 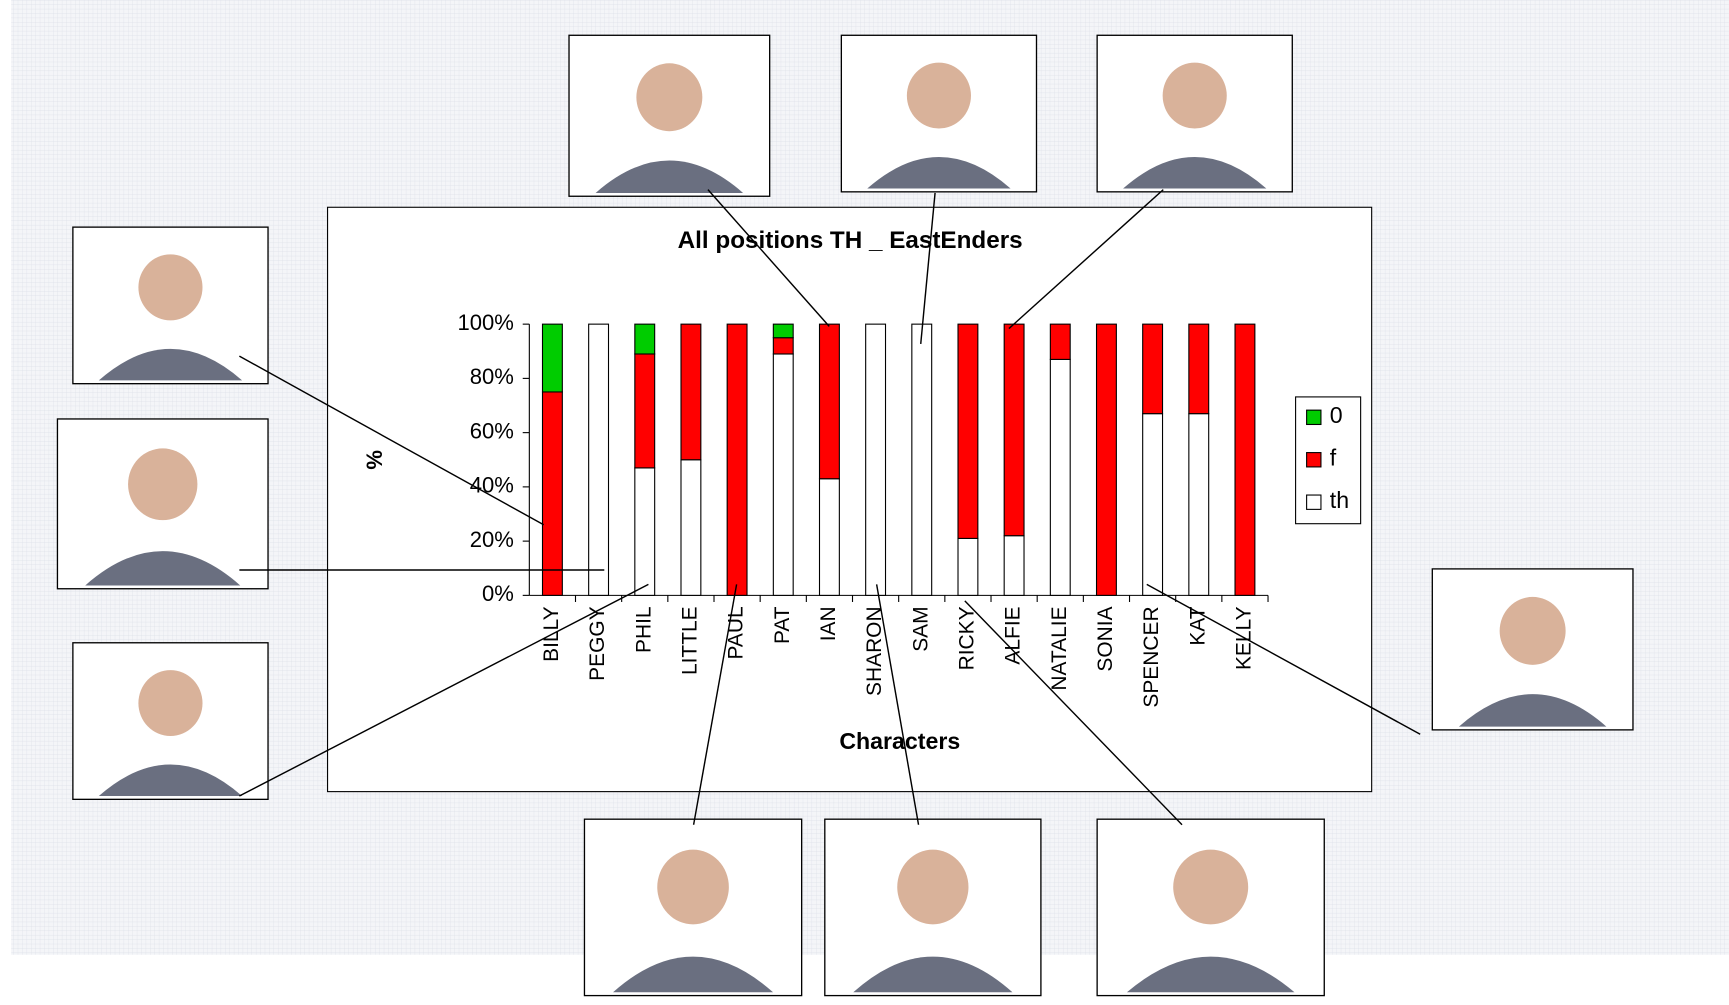 I want to click on x-tick-label: RICKY, so click(x=966, y=638).